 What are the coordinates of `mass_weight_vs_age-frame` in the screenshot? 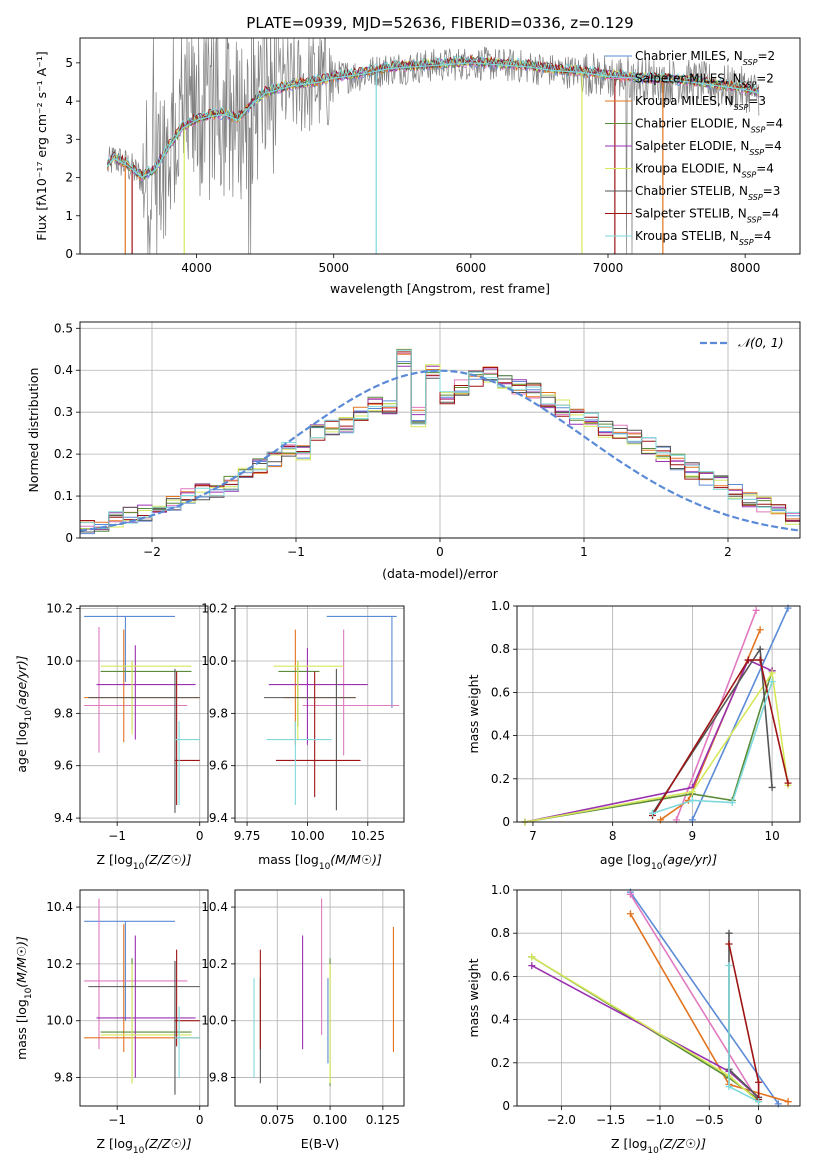 It's located at (658, 714).